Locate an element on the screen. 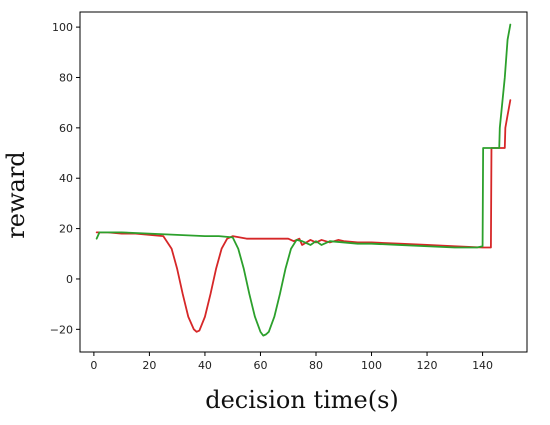 Image resolution: width=550 pixels, height=425 pixels. y-tick-label: 80 is located at coordinates (66, 77).